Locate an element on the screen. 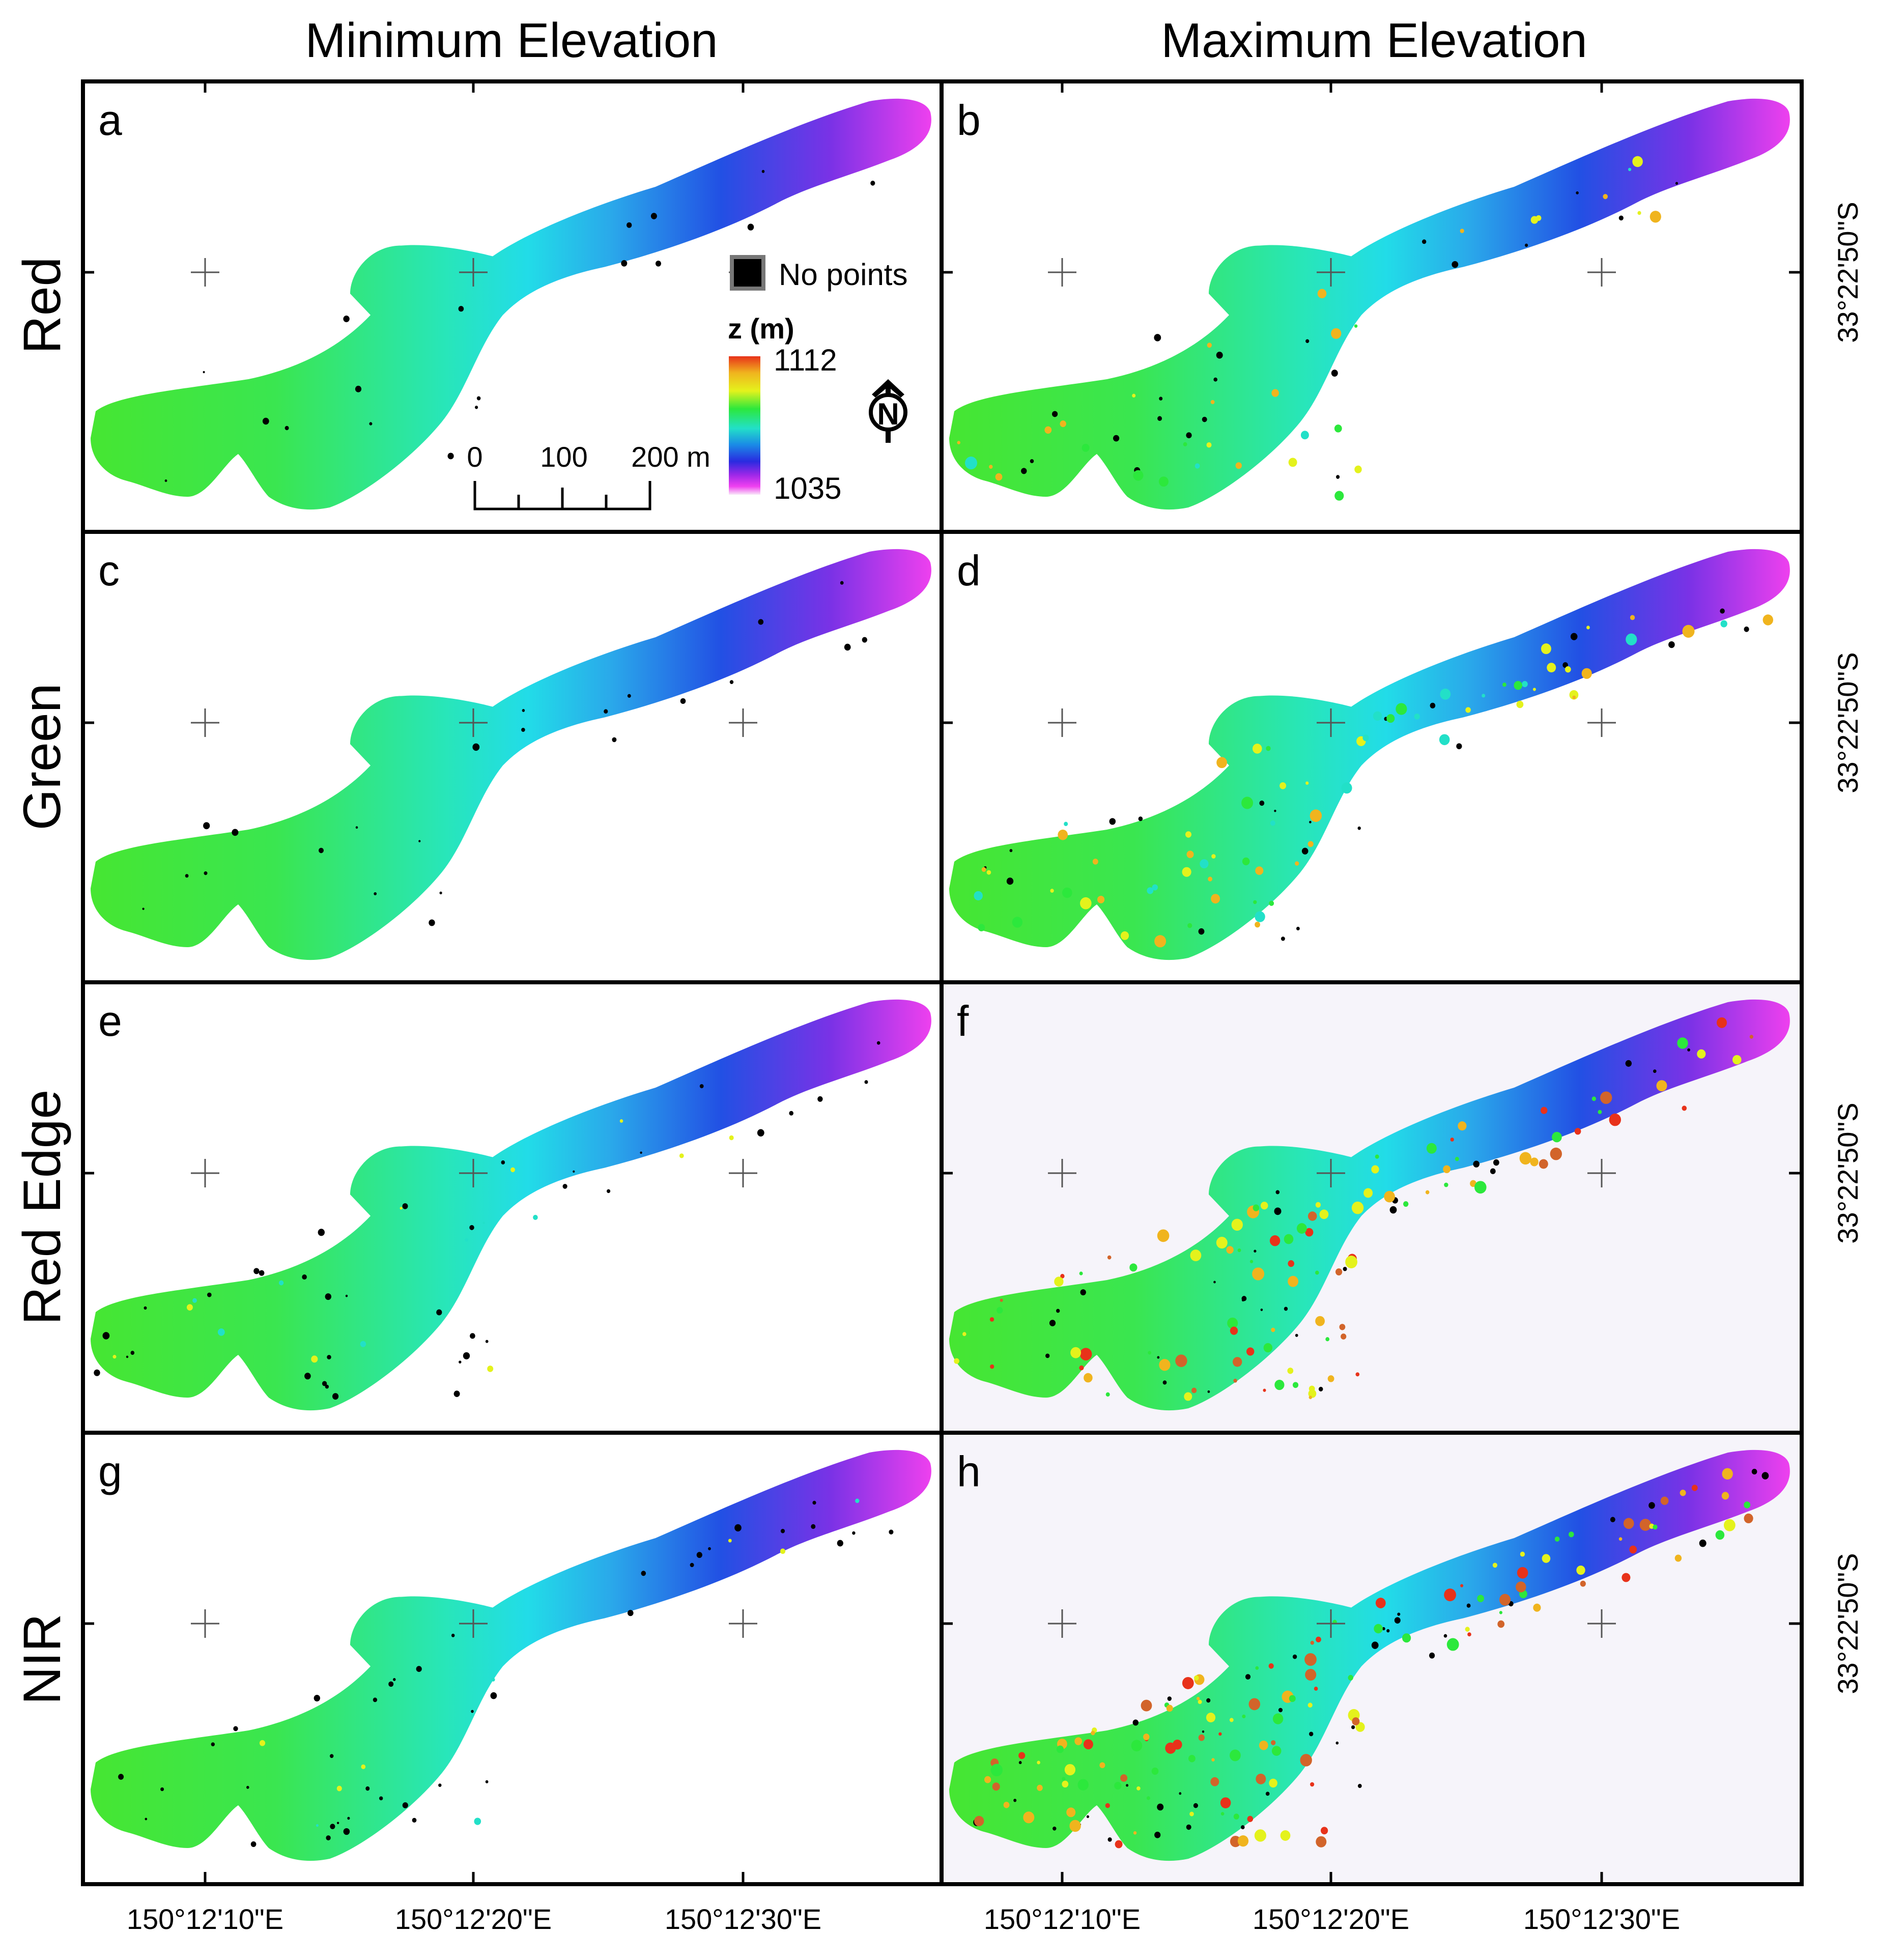 Image resolution: width=1877 pixels, height=1960 pixels. scale-label-0: 0 is located at coordinates (474, 457).